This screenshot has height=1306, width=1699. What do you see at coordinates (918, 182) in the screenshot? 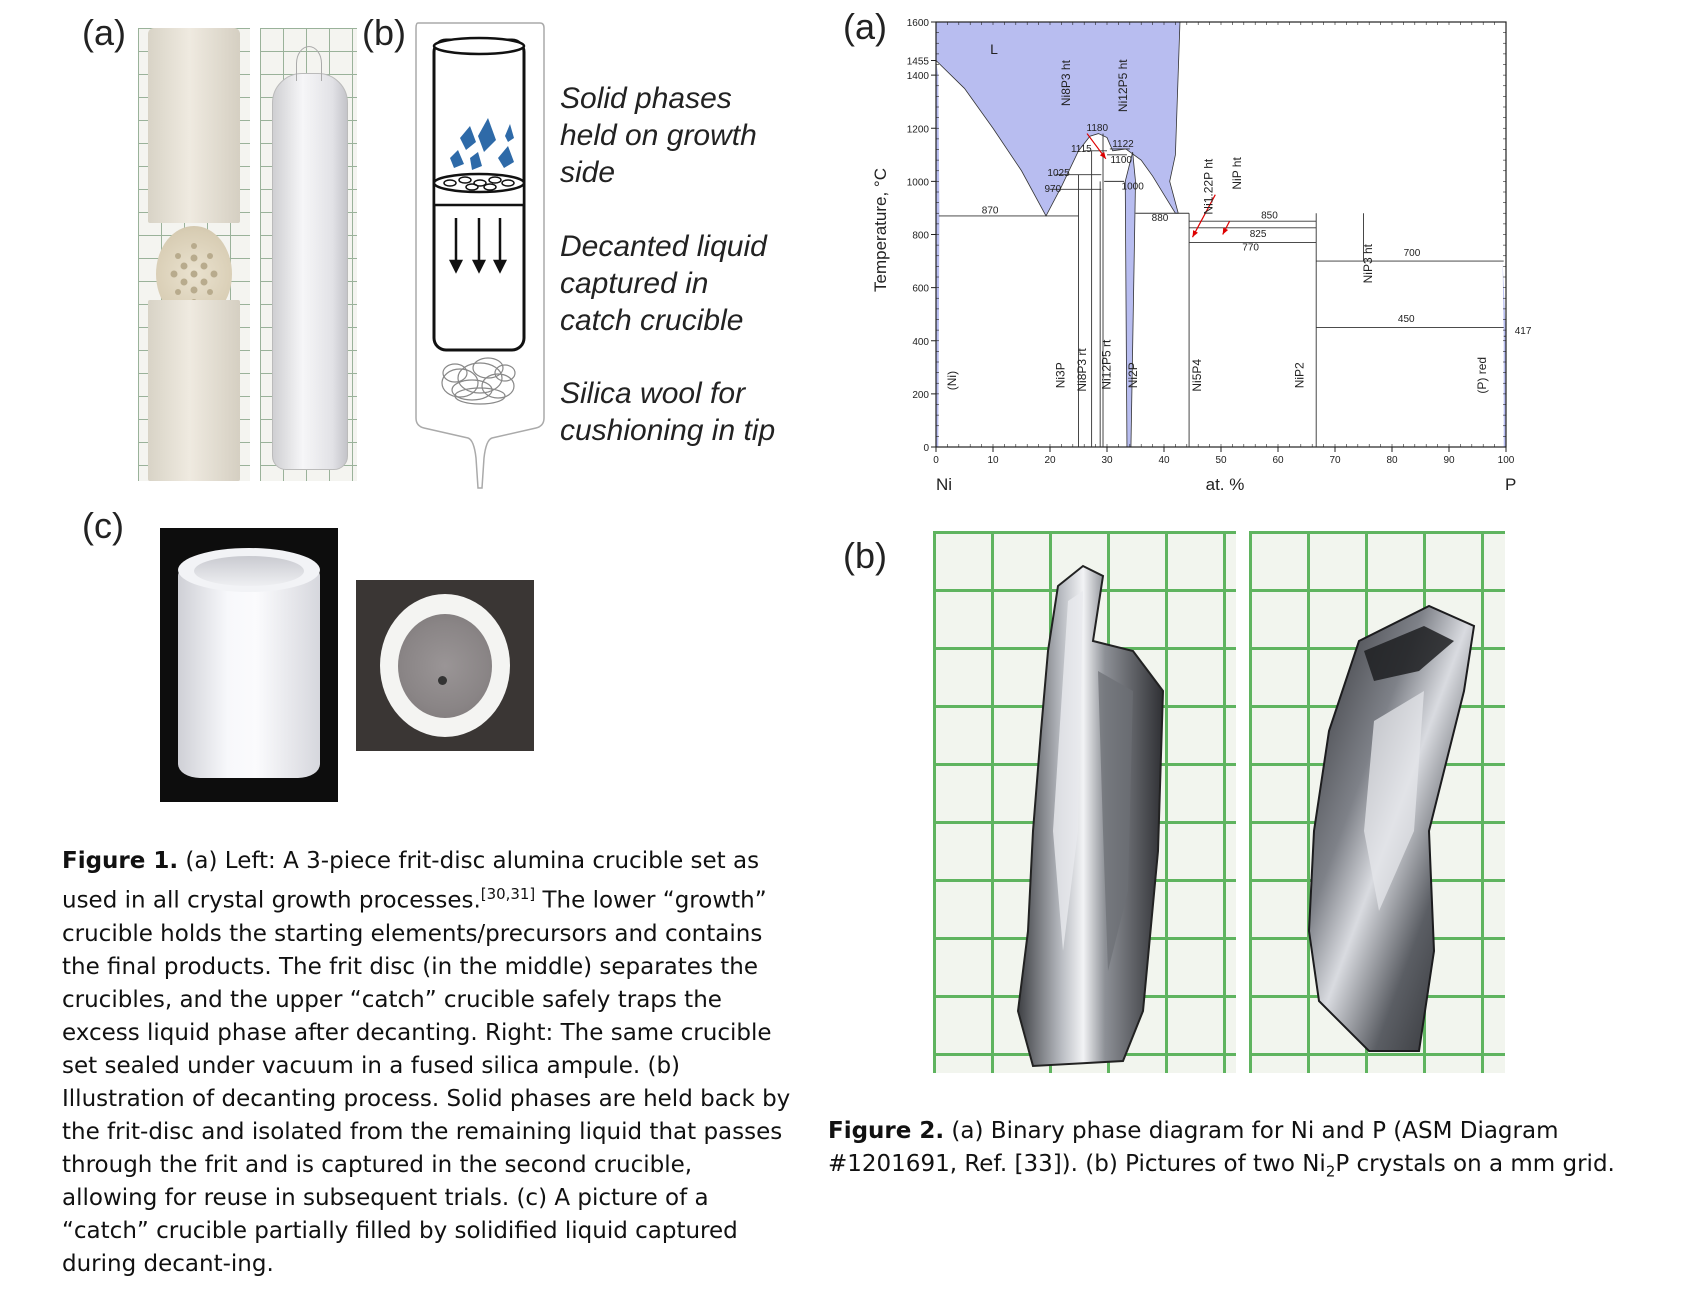
I see `y-tick-label: 1000` at bounding box center [918, 182].